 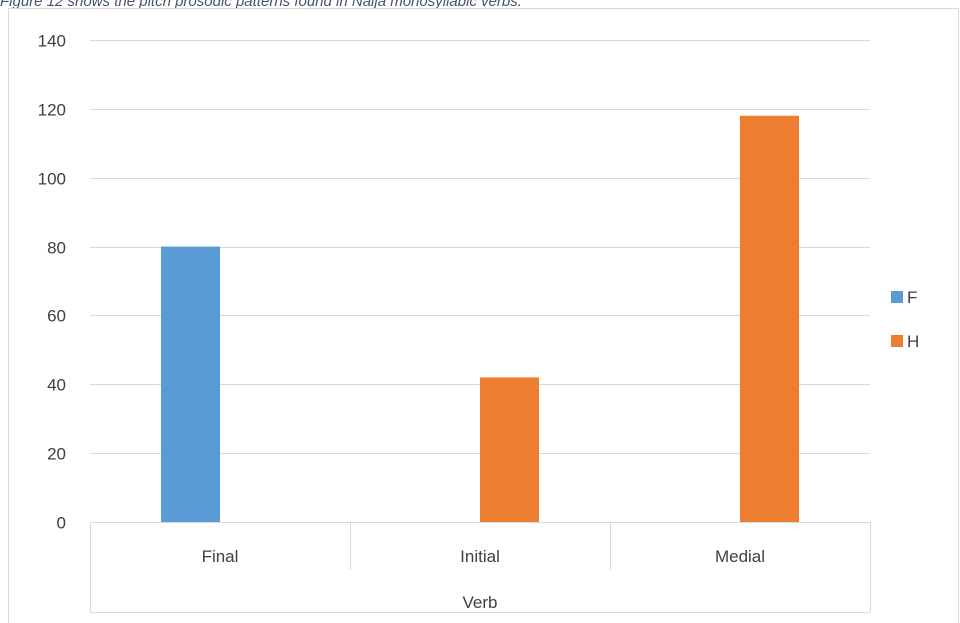 What do you see at coordinates (905, 319) in the screenshot?
I see `legend: FH` at bounding box center [905, 319].